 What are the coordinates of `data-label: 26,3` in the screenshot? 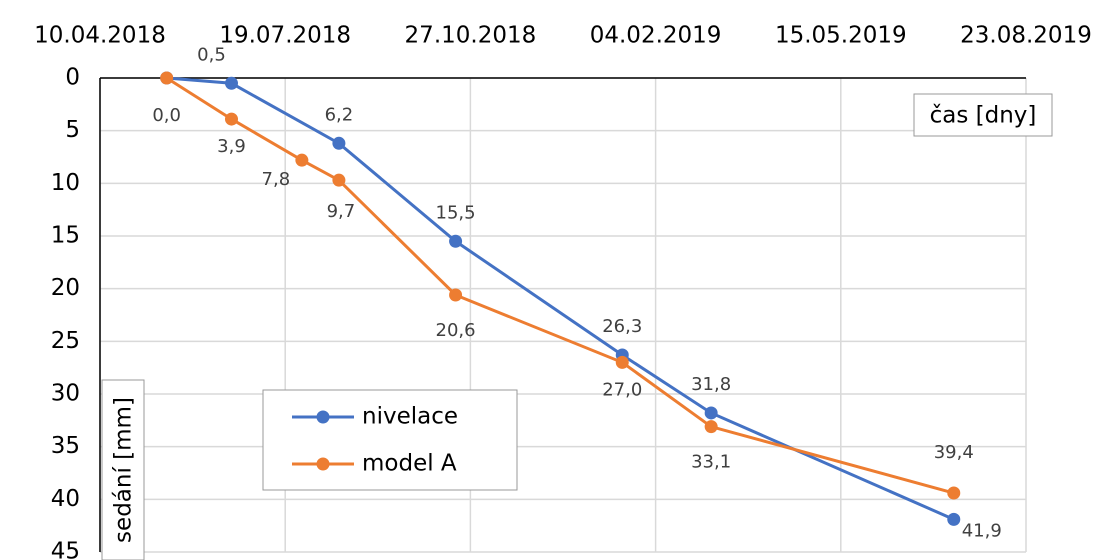 It's located at (622, 326).